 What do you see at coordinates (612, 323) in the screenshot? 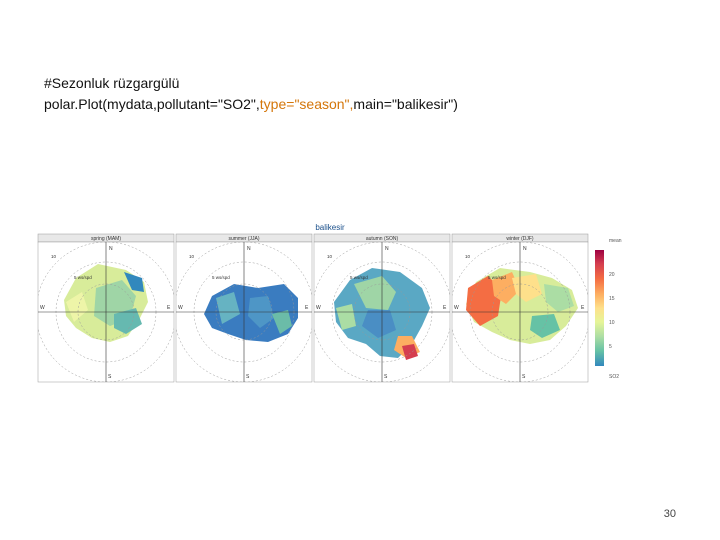
I see `colorbar-tick: 10` at bounding box center [612, 323].